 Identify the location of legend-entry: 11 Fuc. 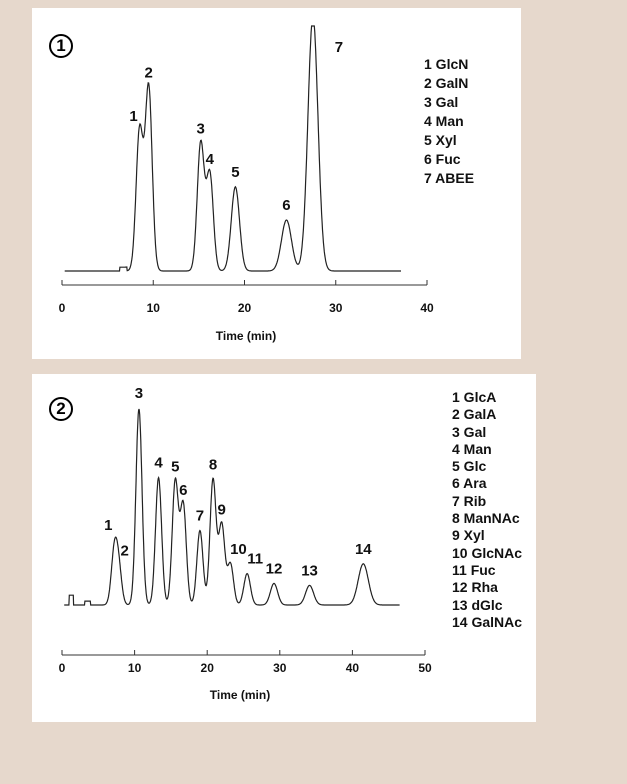
(474, 569).